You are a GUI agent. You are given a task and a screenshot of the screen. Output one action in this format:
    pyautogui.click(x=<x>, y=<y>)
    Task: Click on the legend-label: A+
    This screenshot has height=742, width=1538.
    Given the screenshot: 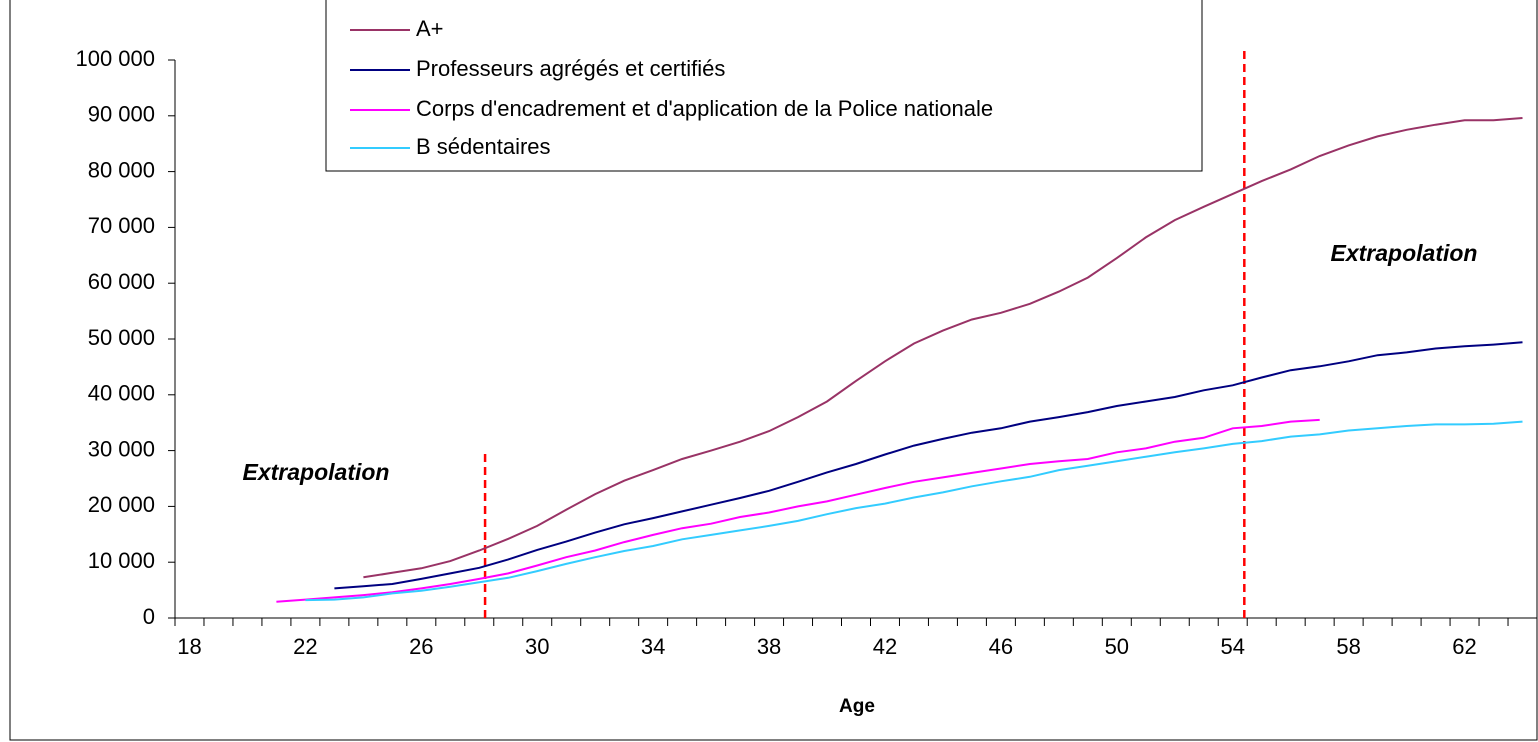 What is the action you would take?
    pyautogui.click(x=430, y=28)
    